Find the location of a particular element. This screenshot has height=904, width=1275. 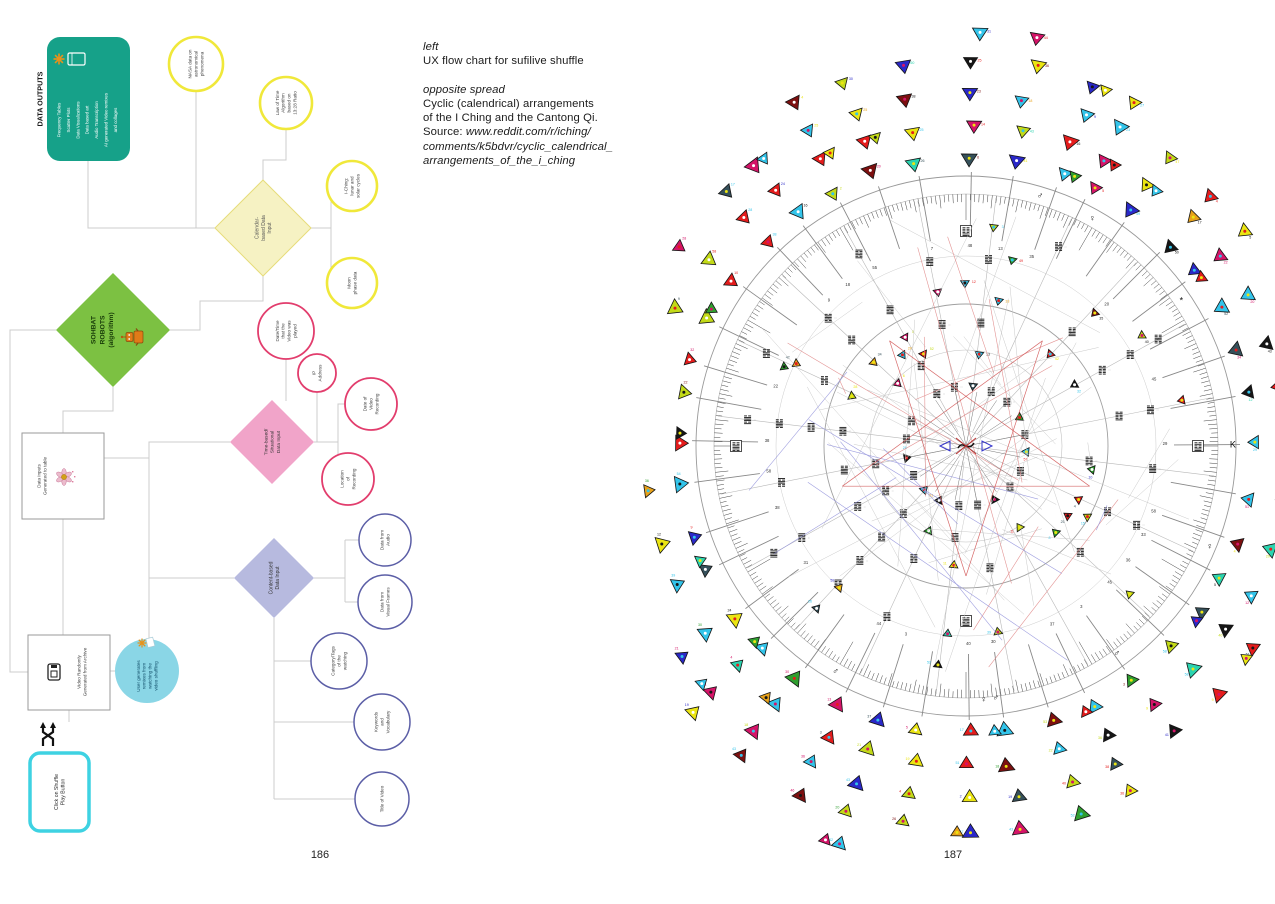

datetime-played-circle: Date/Timethat theVideo wasplayed is located at coordinates (286, 331).